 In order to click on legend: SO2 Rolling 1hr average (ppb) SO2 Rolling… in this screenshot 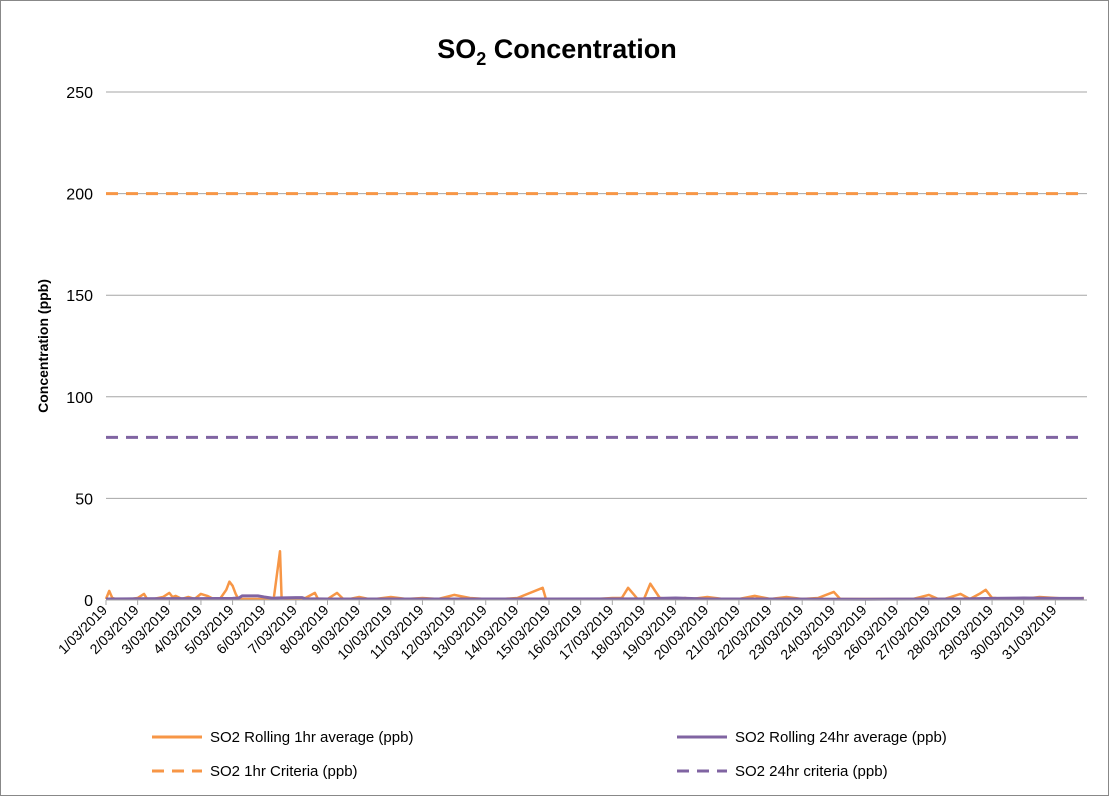, I will do `click(549, 754)`.